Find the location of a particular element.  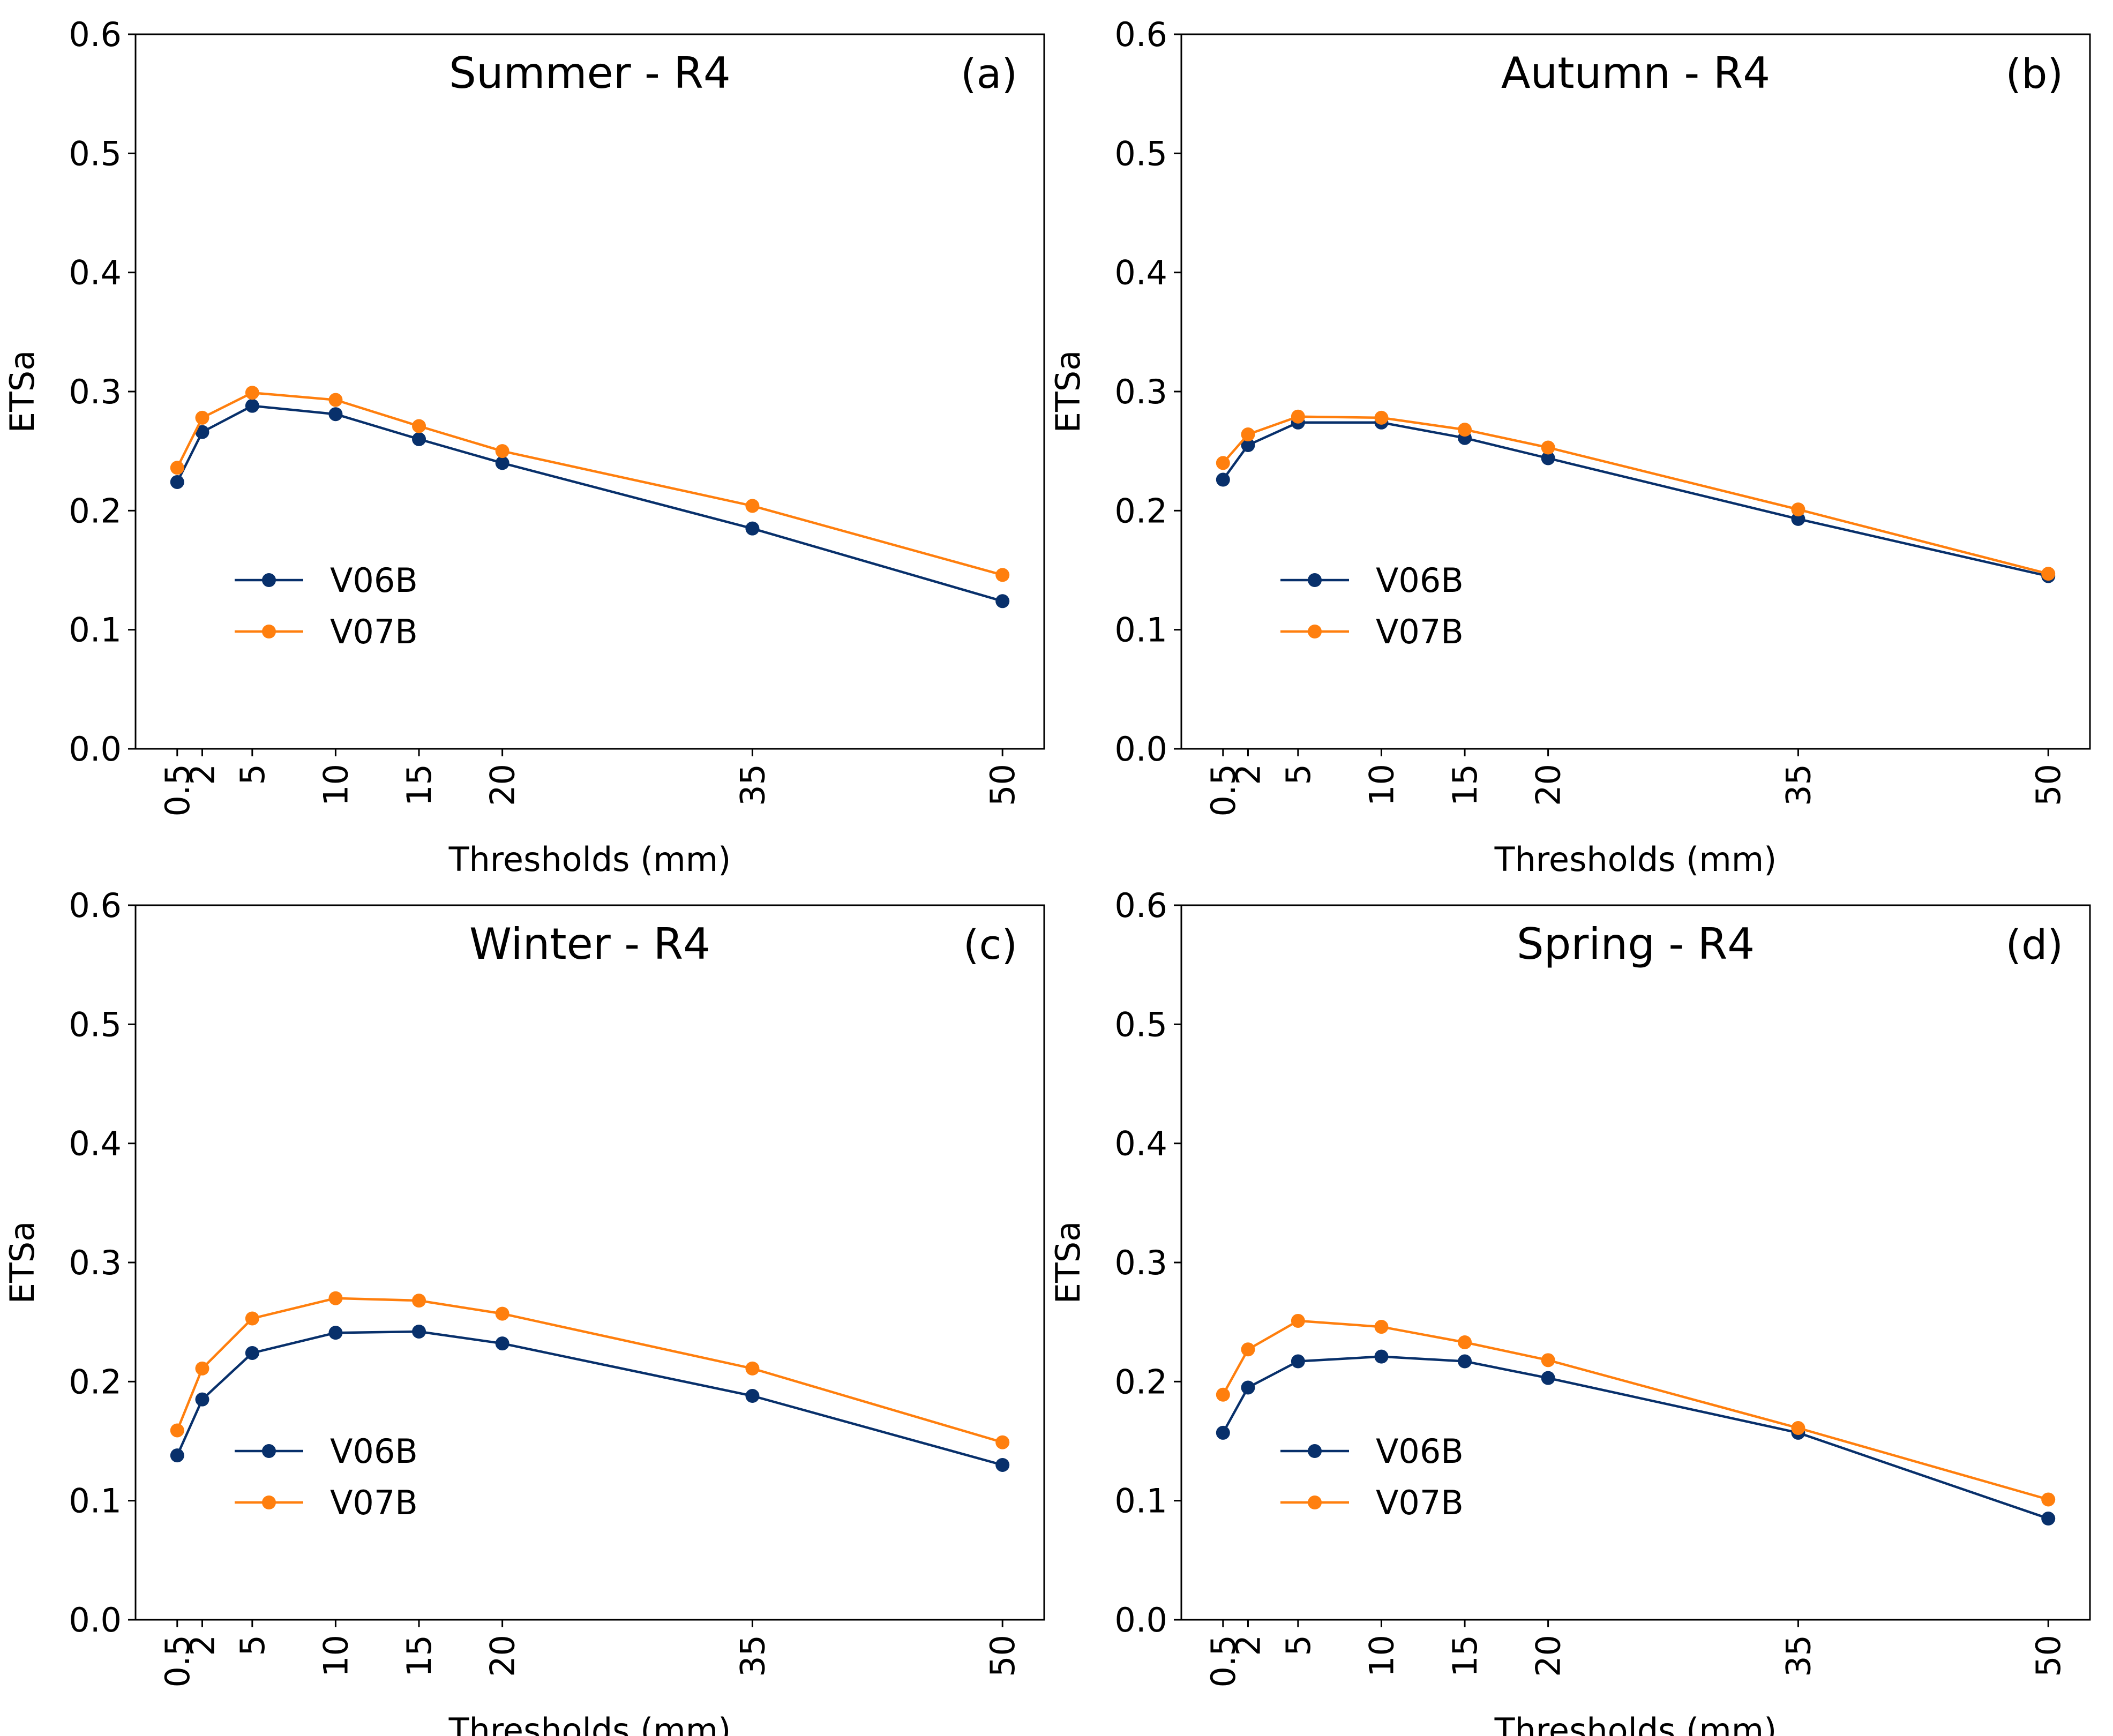

x-axis-label: Thresholds (mm) is located at coordinates (1635, 1723).